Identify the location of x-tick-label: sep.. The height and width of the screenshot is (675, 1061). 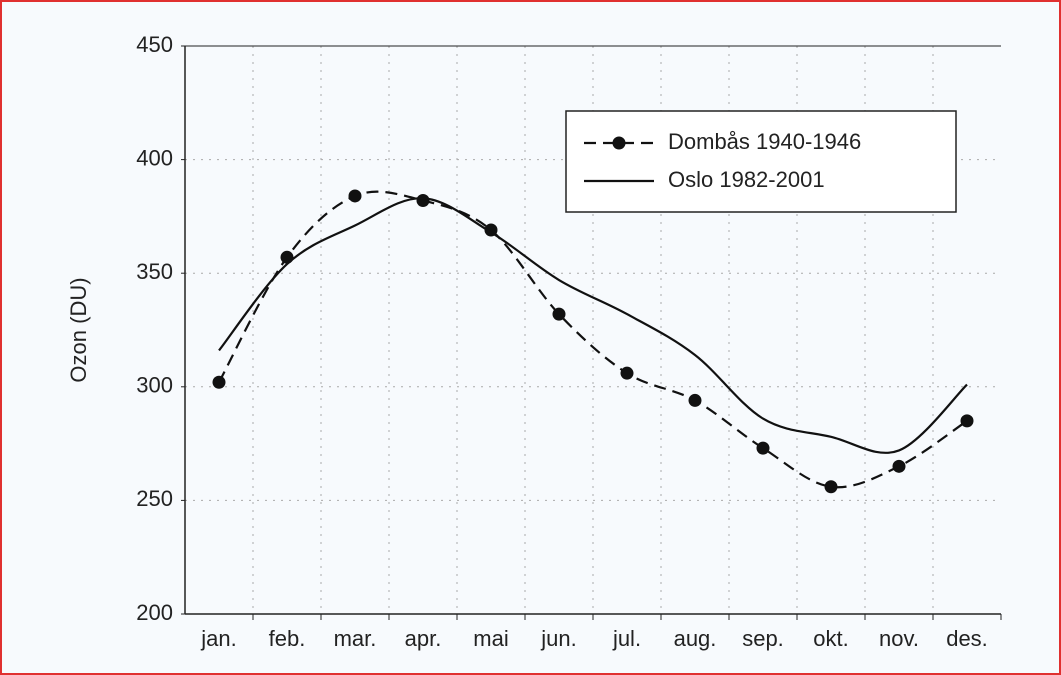
(763, 638).